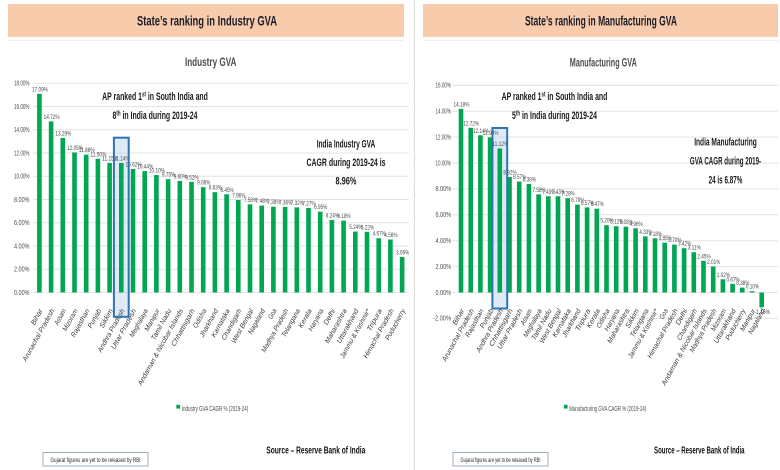  What do you see at coordinates (733, 279) in the screenshot?
I see `svg-text: 0.67%` at bounding box center [733, 279].